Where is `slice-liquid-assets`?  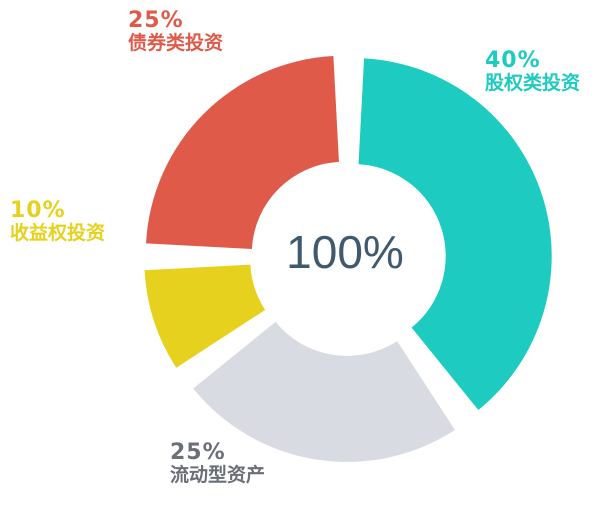 slice-liquid-assets is located at coordinates (324, 391).